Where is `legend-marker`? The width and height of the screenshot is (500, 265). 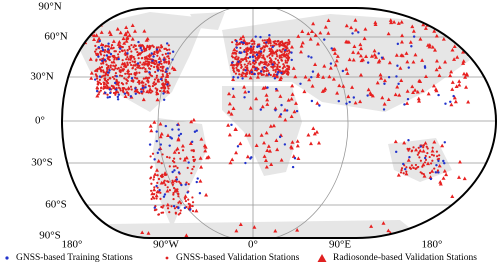
legend-marker is located at coordinates (322, 258).